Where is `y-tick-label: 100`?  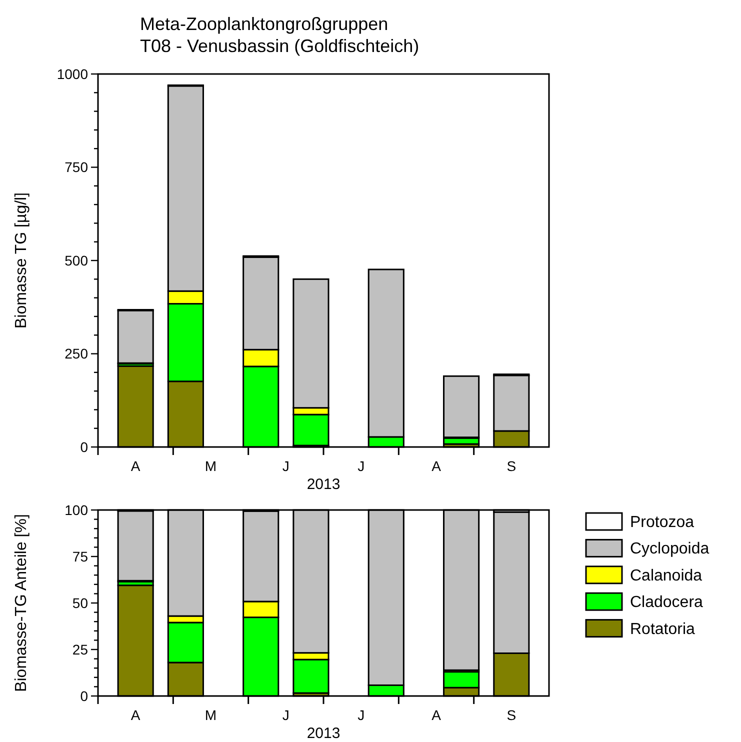 y-tick-label: 100 is located at coordinates (76, 510).